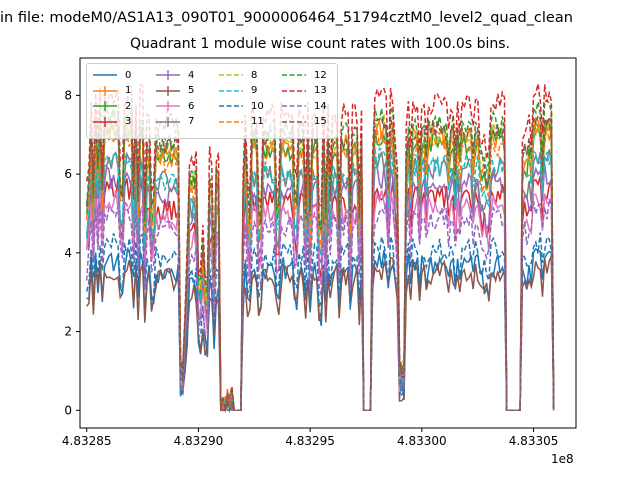 The image size is (640, 480). Describe the element at coordinates (128, 90) in the screenshot. I see `legend-label: 1` at that location.